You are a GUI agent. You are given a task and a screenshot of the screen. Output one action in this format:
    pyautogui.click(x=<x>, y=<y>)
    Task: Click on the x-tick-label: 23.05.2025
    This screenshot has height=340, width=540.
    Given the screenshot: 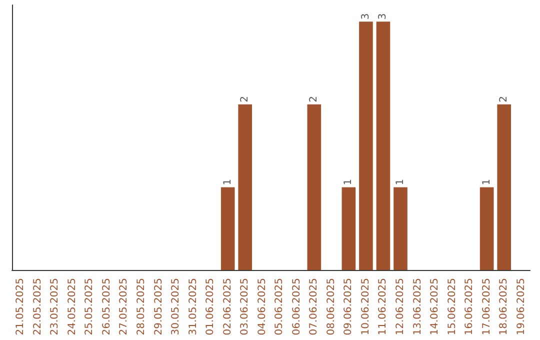 What is the action you would take?
    pyautogui.click(x=55, y=307)
    